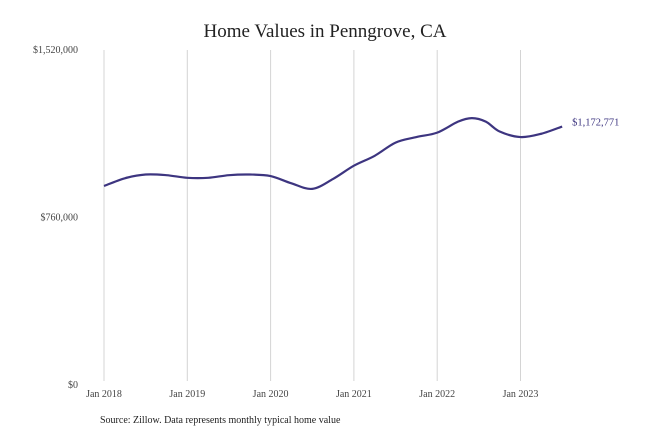  Describe the element at coordinates (271, 394) in the screenshot. I see `x-tick-label: Jan 2020` at that location.